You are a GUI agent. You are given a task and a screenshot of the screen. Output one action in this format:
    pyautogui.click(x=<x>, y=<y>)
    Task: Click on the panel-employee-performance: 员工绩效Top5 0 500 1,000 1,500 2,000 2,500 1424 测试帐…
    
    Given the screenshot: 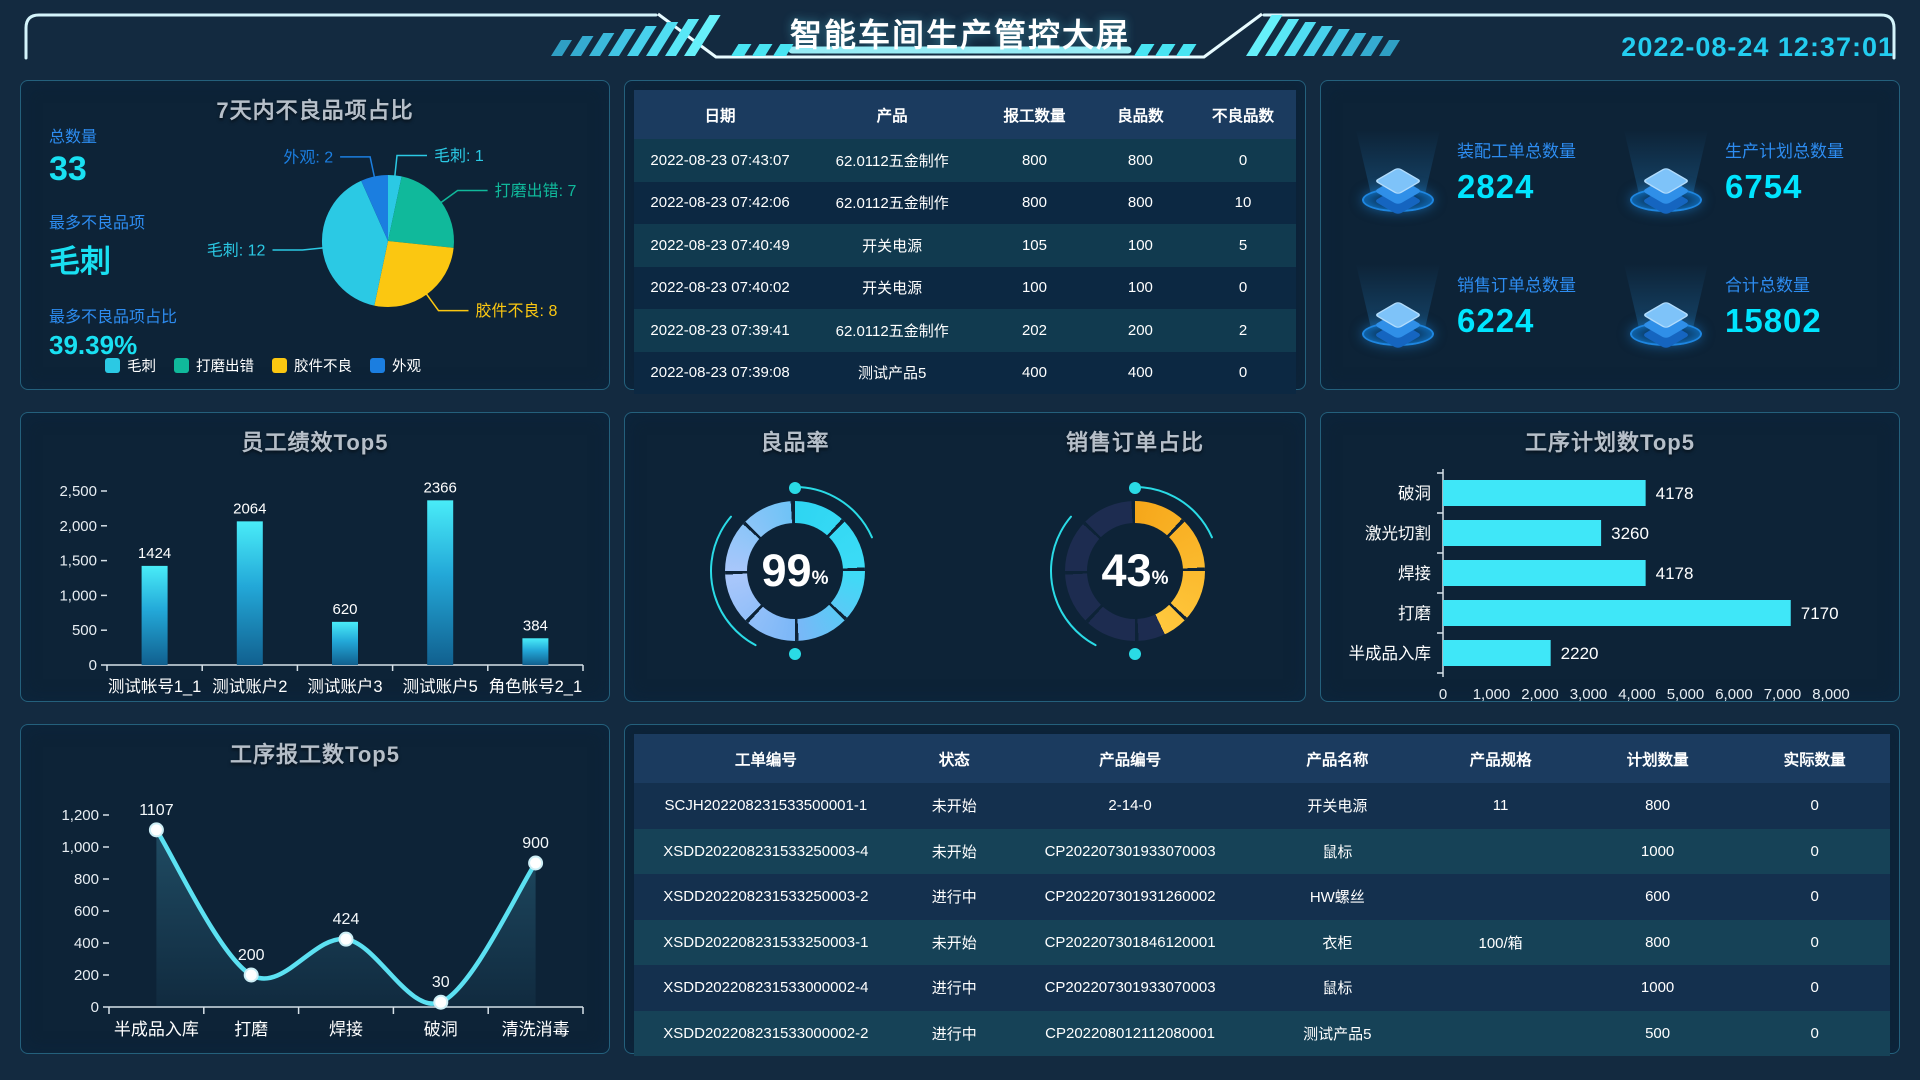 What is the action you would take?
    pyautogui.click(x=315, y=557)
    